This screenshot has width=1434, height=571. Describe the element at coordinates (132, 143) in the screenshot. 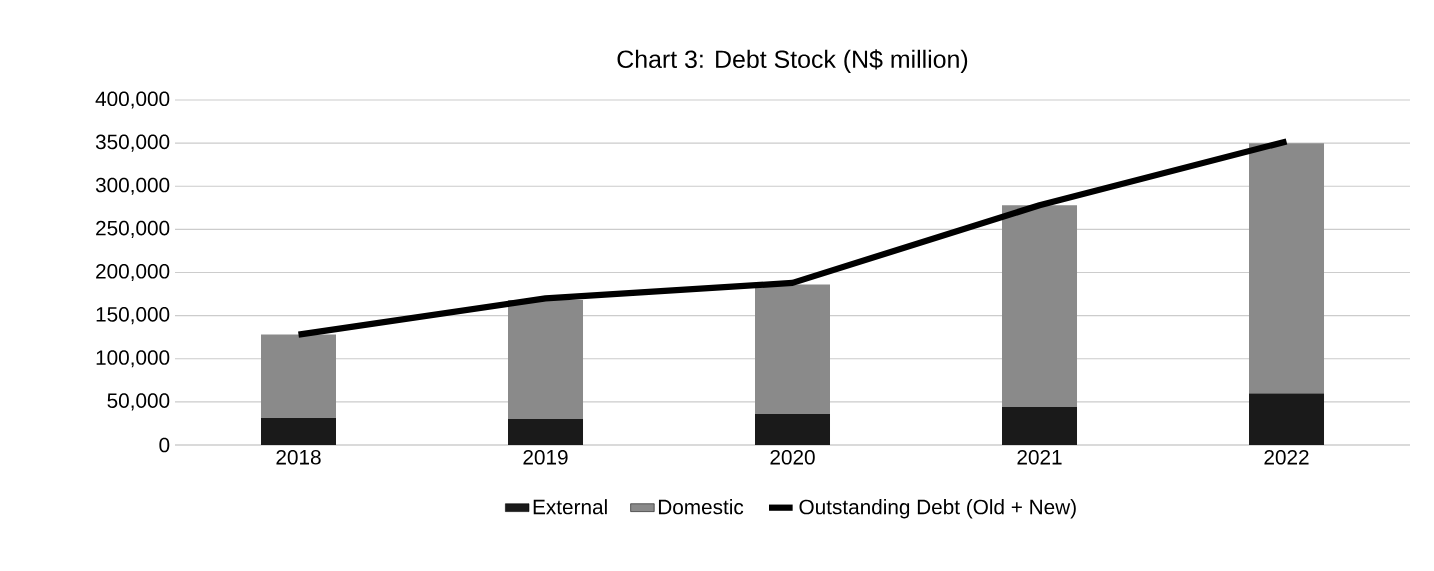

I see `y-tick-label: 350,000` at that location.